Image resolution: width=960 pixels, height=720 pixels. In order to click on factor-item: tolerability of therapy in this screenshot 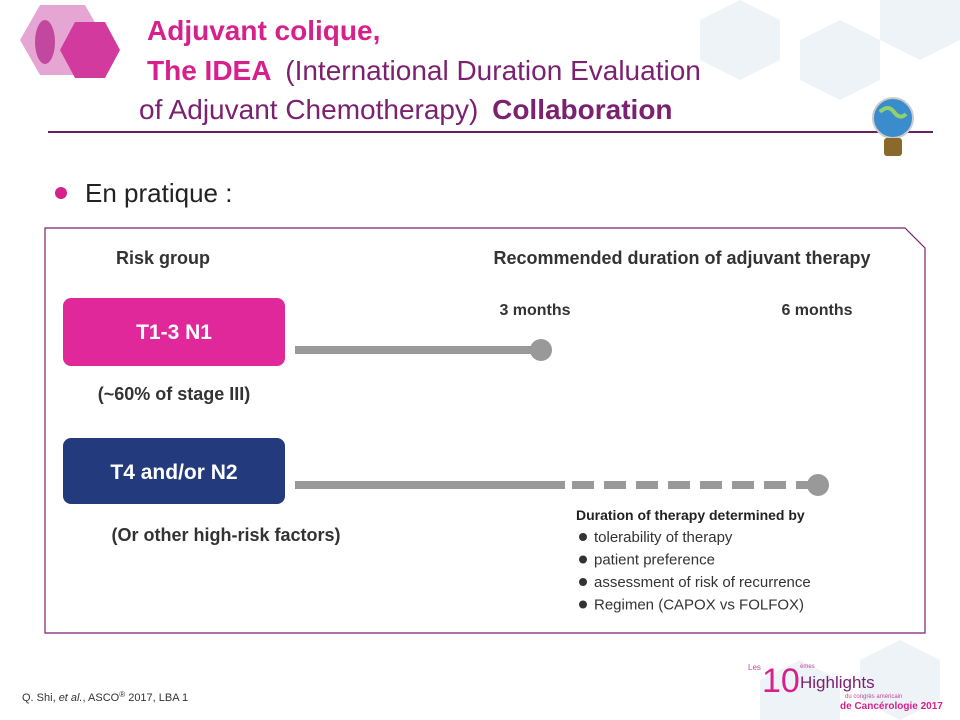, I will do `click(663, 537)`.